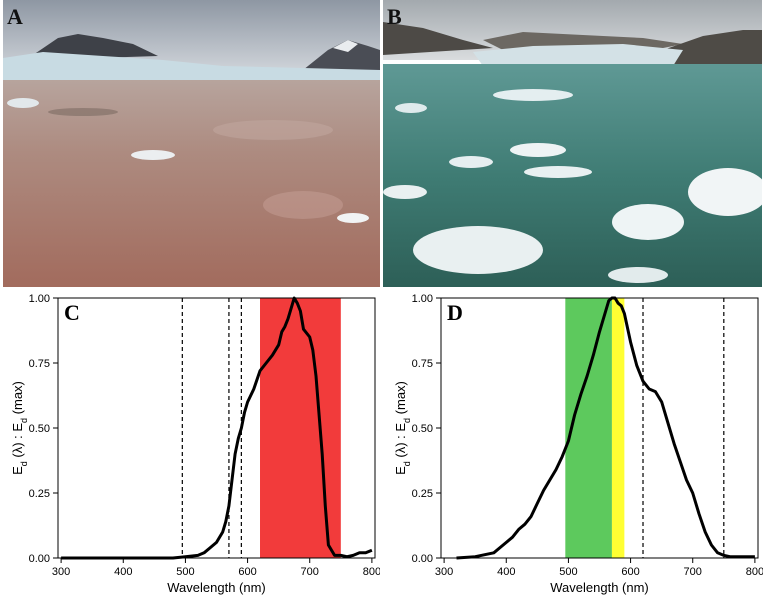  Describe the element at coordinates (39, 494) in the screenshot. I see `chart-c-ytick-label-1: 0.25` at that location.